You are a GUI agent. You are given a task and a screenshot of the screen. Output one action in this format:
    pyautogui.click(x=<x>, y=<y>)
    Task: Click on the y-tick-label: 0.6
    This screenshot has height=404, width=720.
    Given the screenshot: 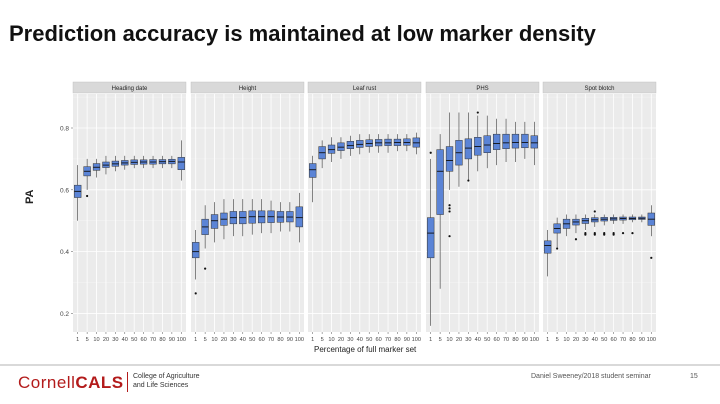 What is the action you would take?
    pyautogui.click(x=64, y=190)
    